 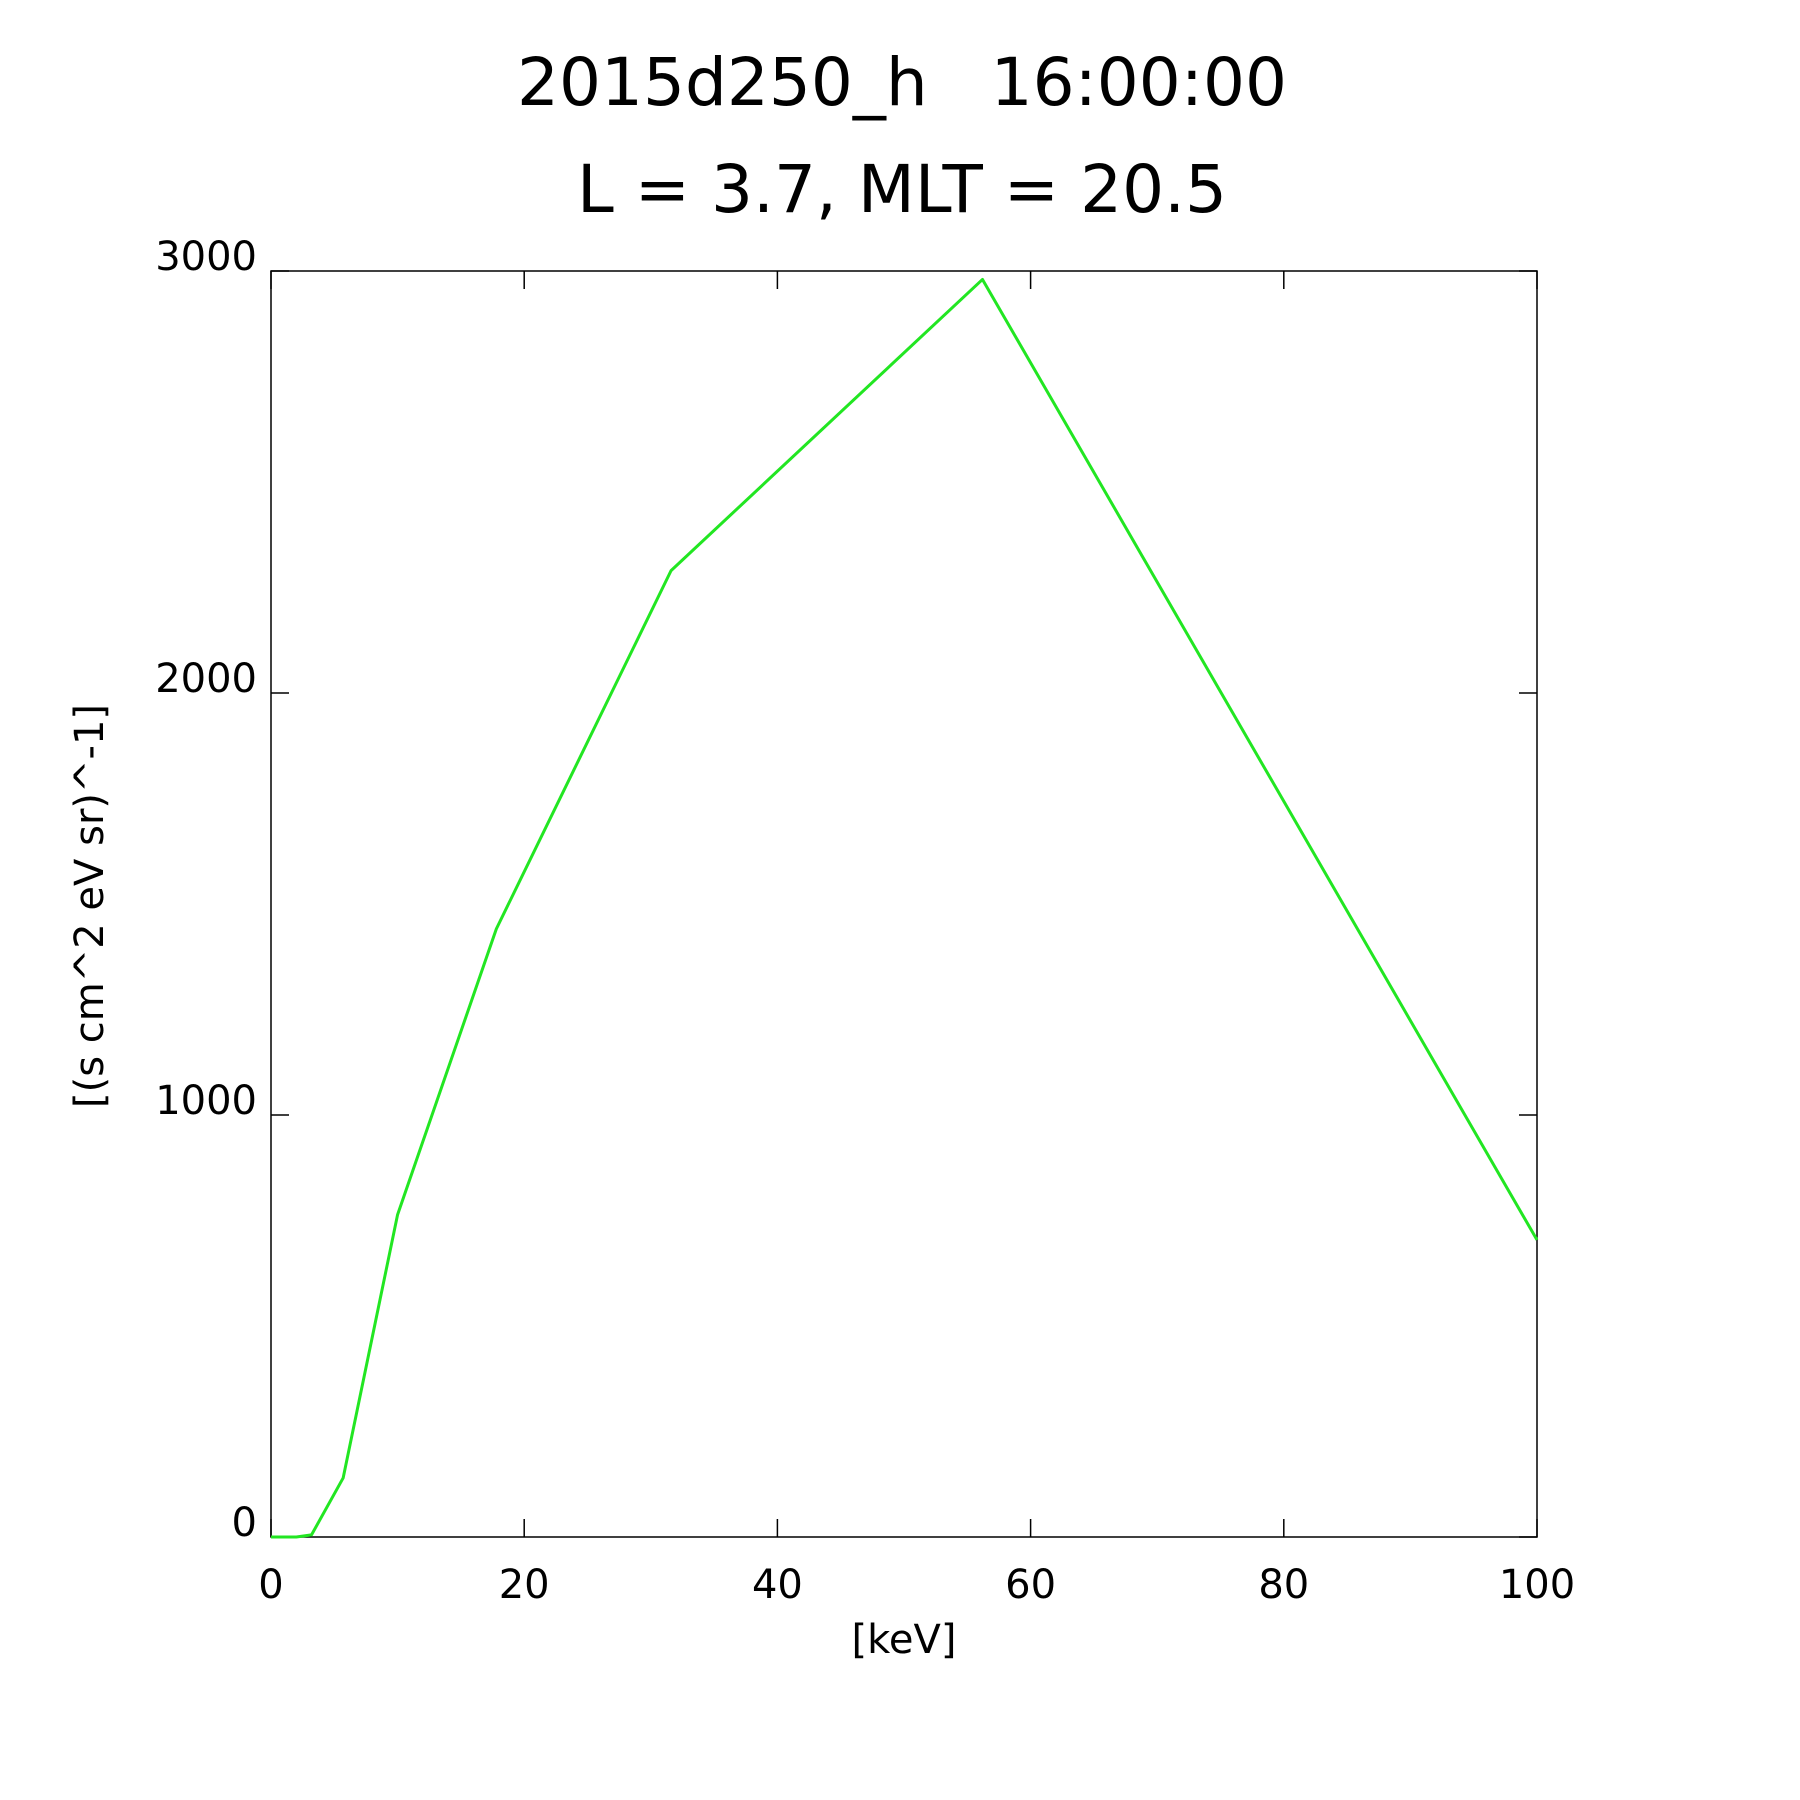 What do you see at coordinates (1030, 1585) in the screenshot?
I see `x-tick-label: 60` at bounding box center [1030, 1585].